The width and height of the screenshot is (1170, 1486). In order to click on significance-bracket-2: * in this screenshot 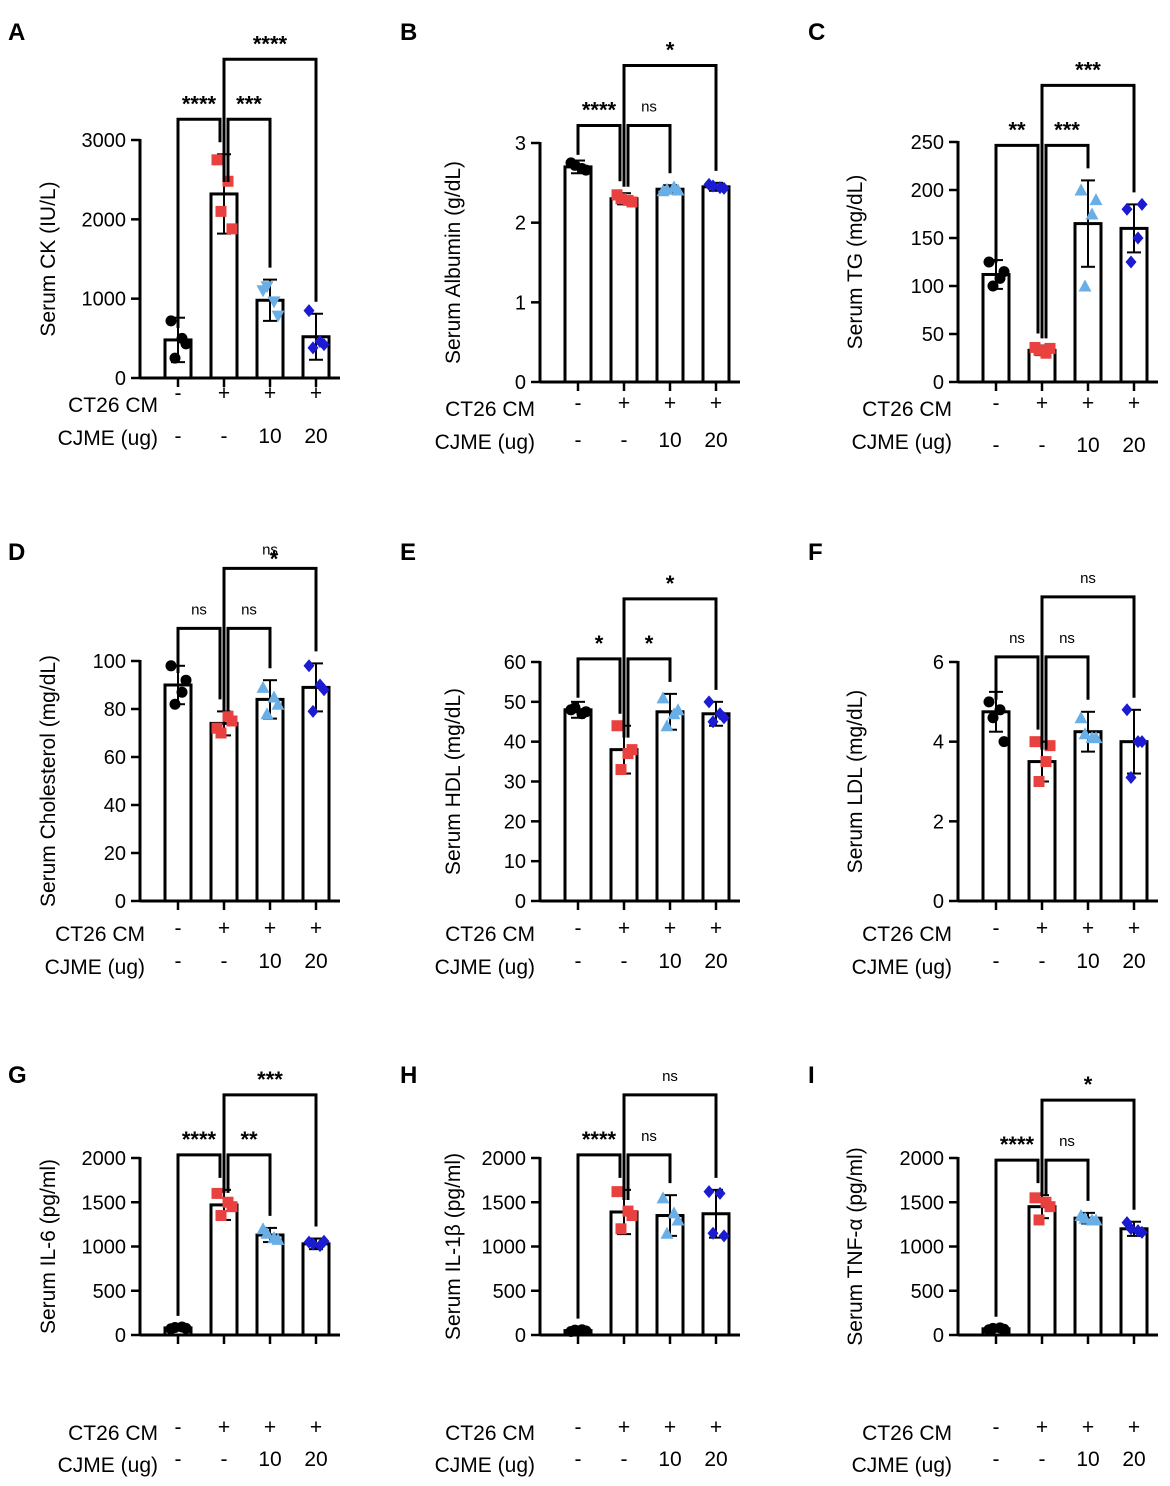, I will do `click(649, 684)`.